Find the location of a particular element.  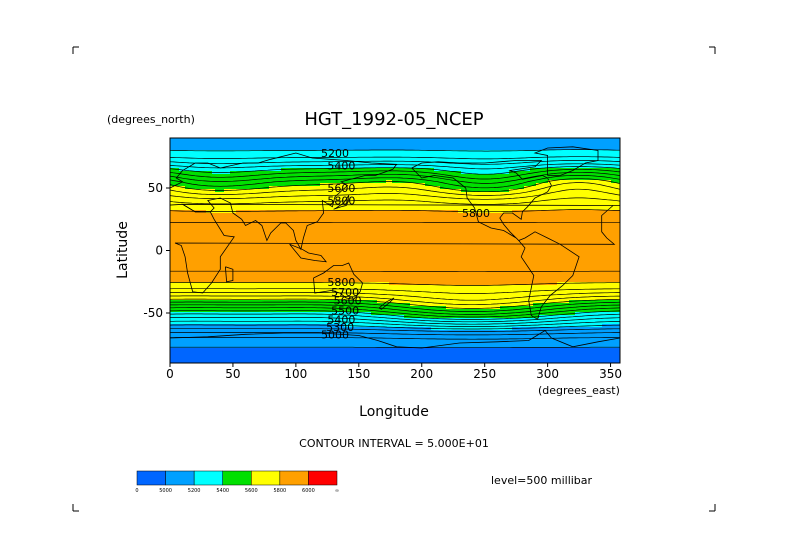

colorbar-label: 5200 is located at coordinates (194, 491).